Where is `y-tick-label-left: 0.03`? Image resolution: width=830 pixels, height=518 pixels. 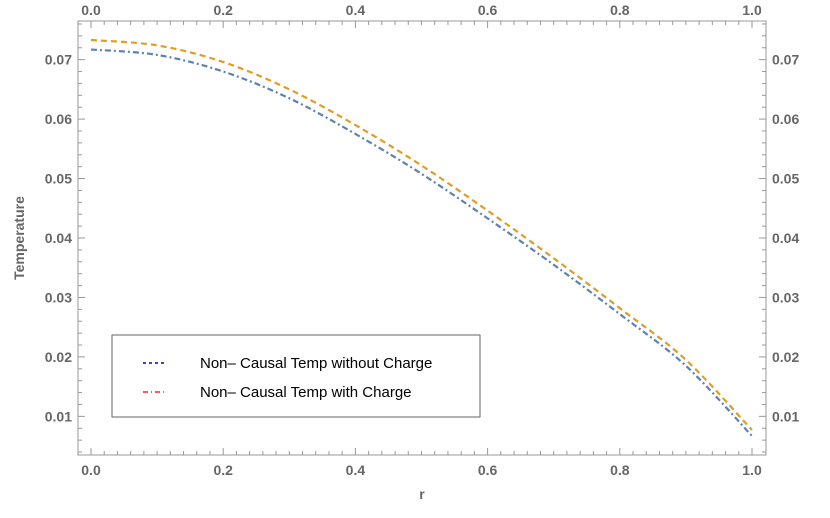 y-tick-label-left: 0.03 is located at coordinates (58, 297).